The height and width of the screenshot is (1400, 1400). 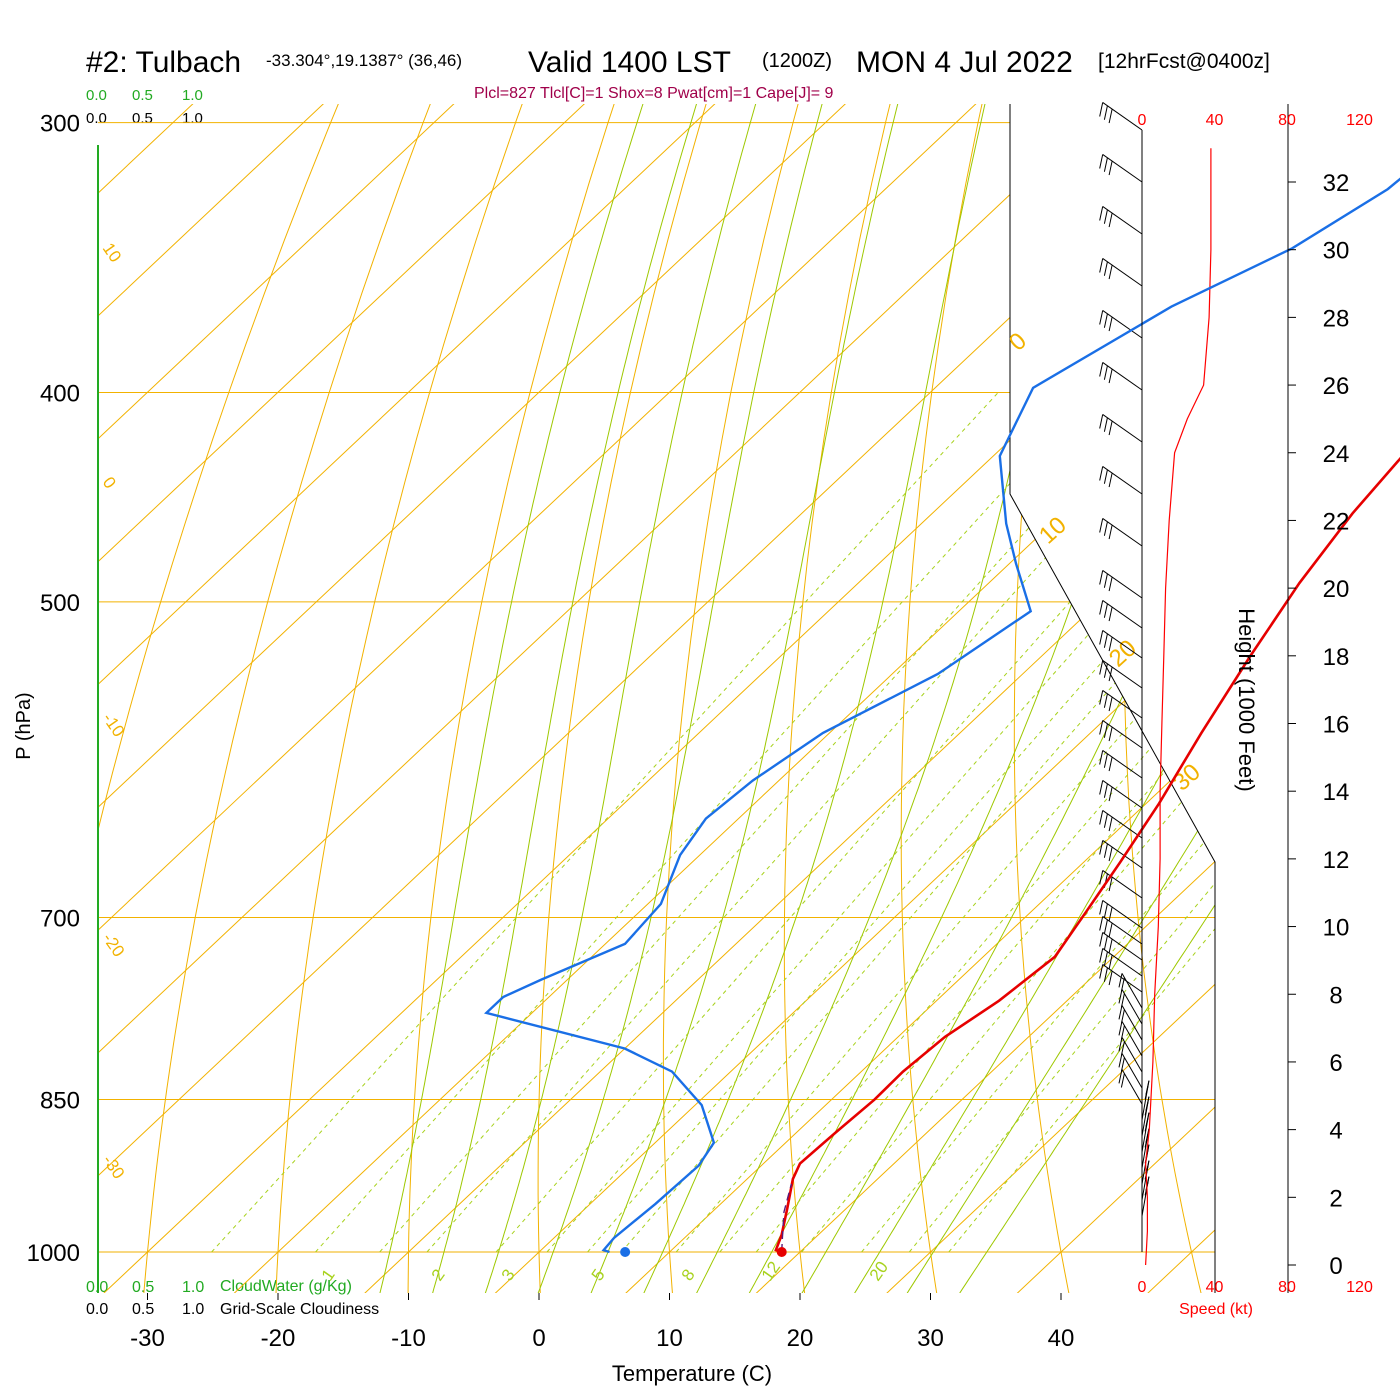 I want to click on cloudwater-top-tick: 0.0, so click(x=96, y=95).